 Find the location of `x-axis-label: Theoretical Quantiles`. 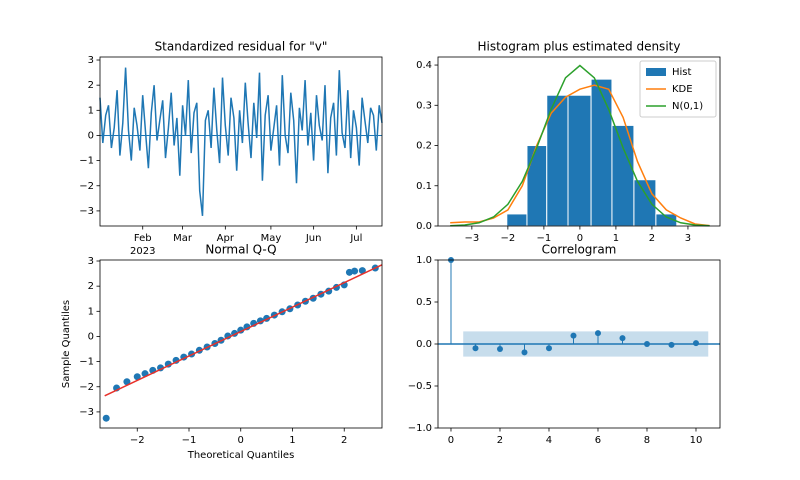

x-axis-label: Theoretical Quantiles is located at coordinates (241, 455).